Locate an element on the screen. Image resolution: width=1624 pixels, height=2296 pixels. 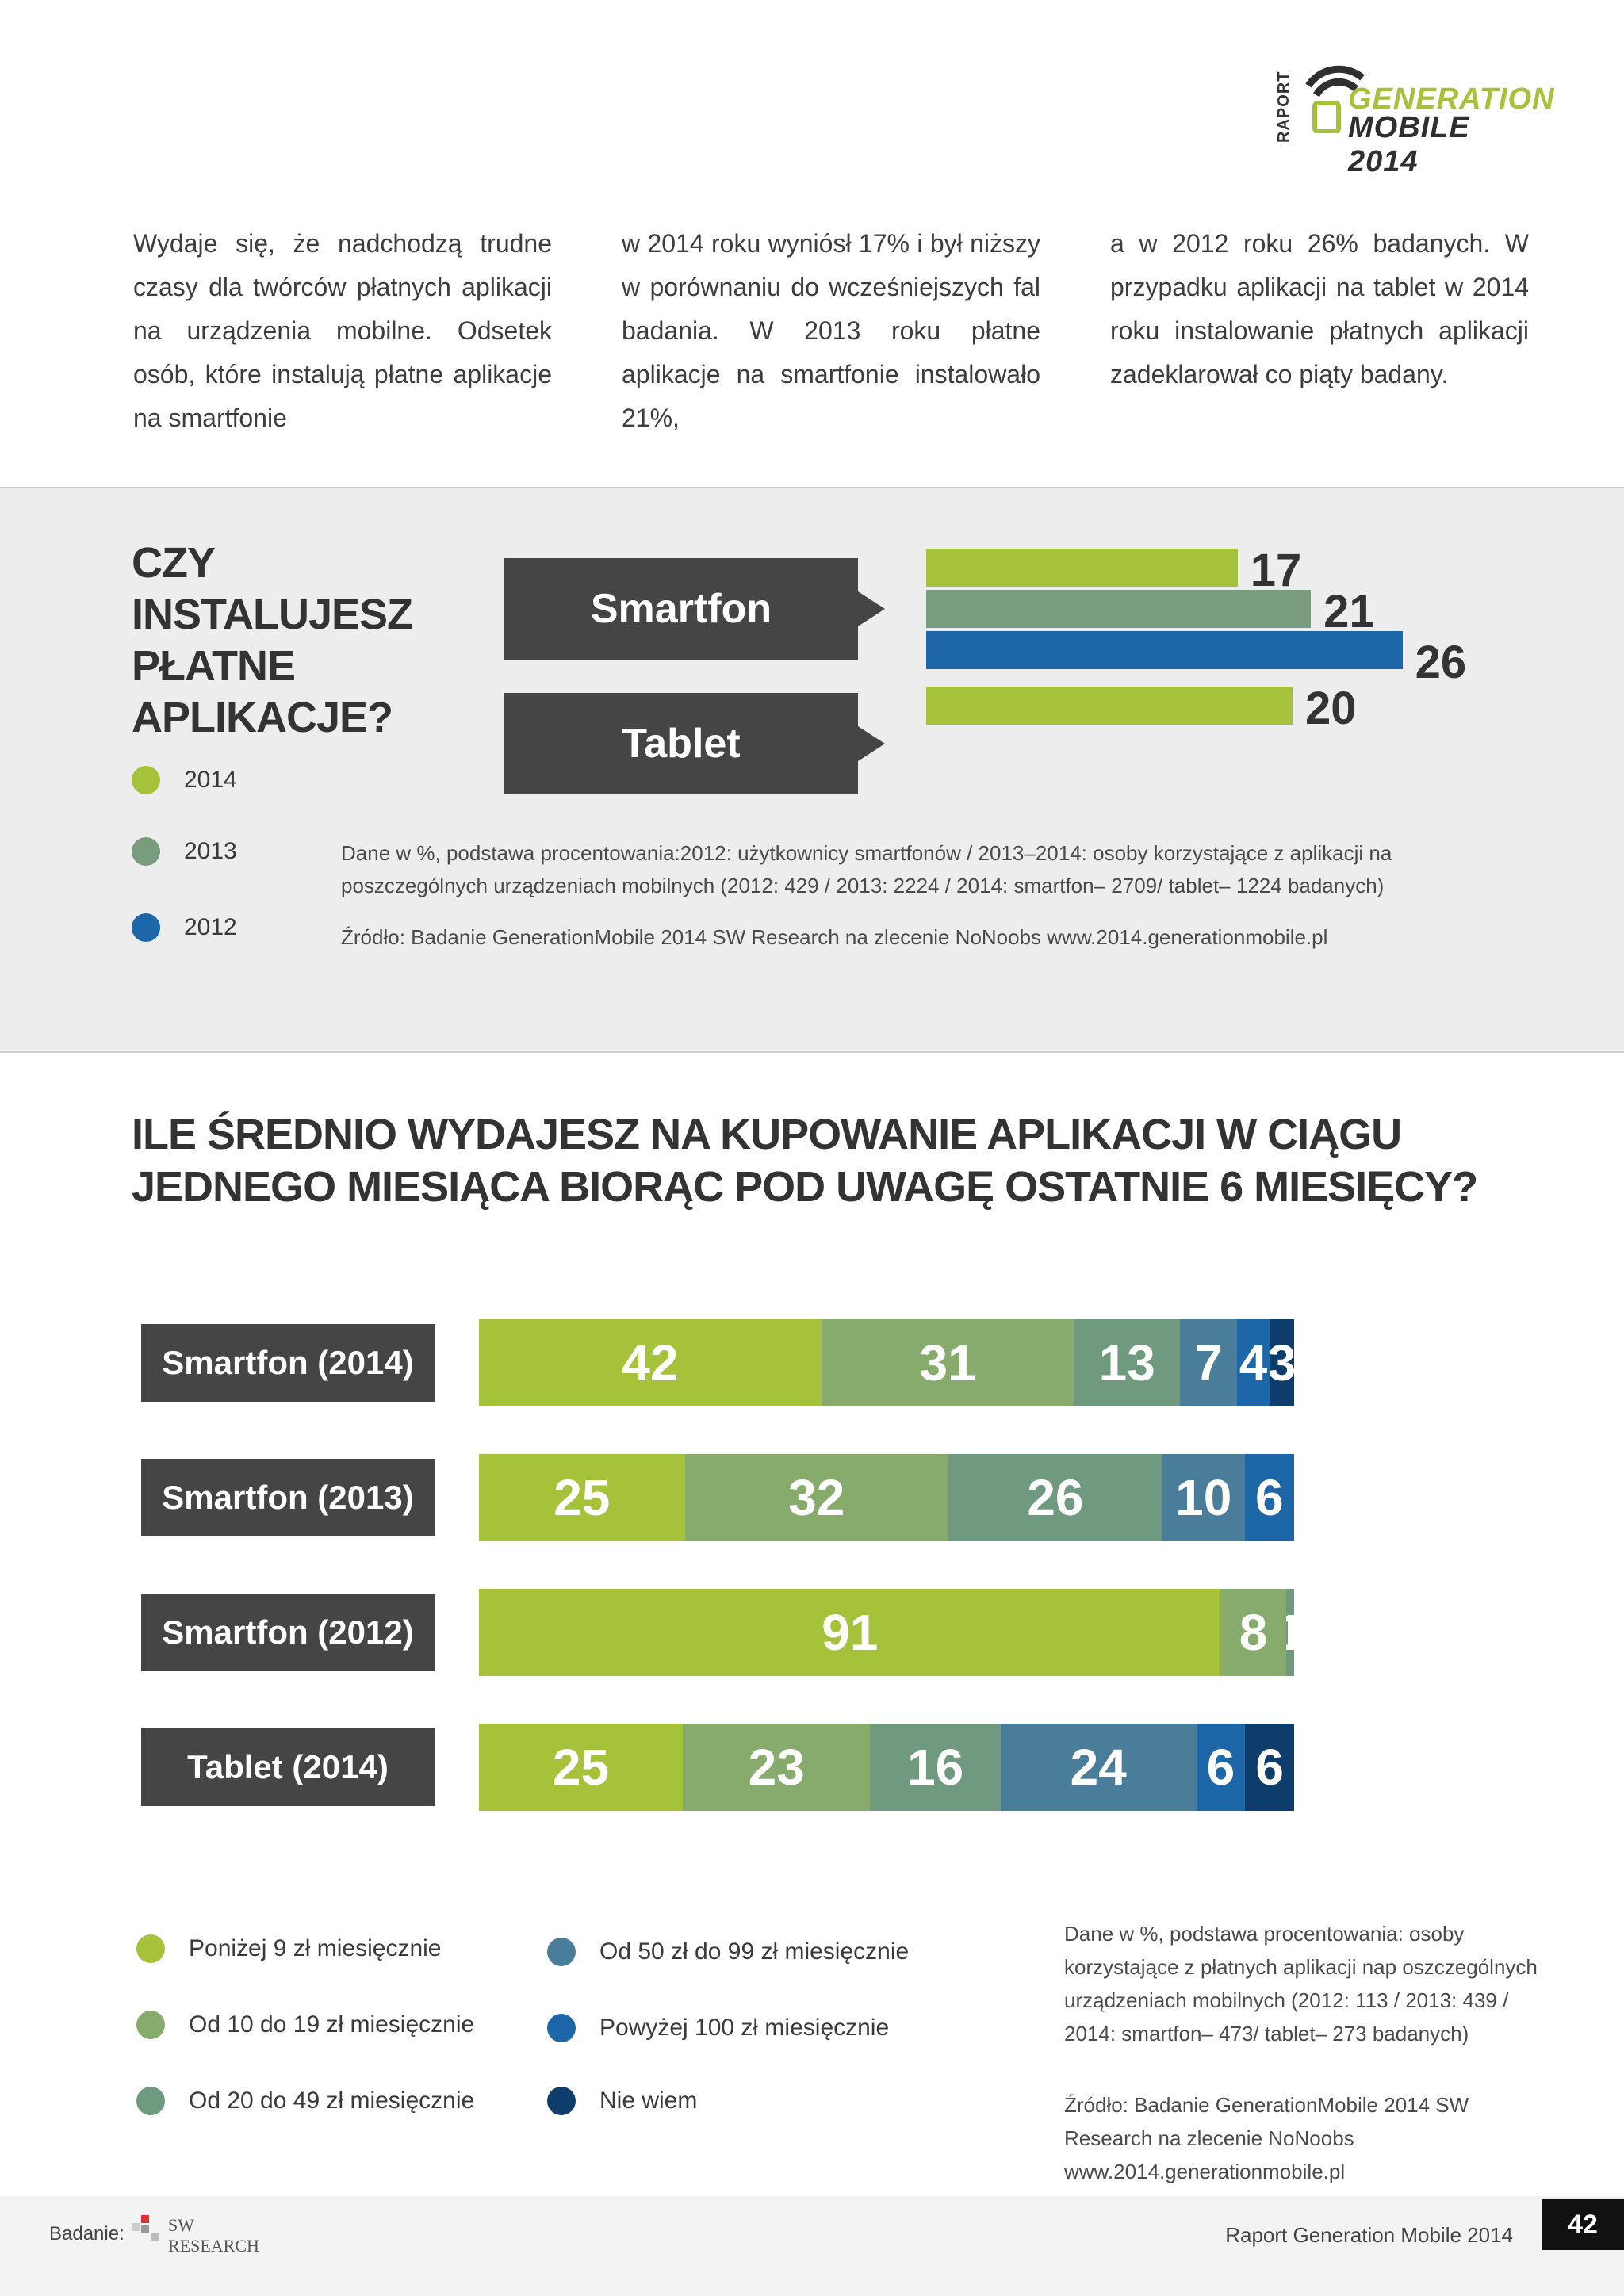
segment-value-label: 16 is located at coordinates (935, 1768).